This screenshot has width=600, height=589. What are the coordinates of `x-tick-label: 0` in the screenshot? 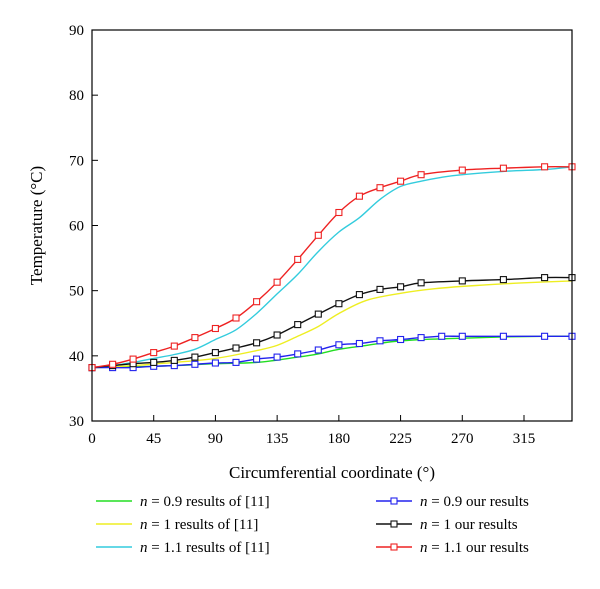 It's located at (92, 439).